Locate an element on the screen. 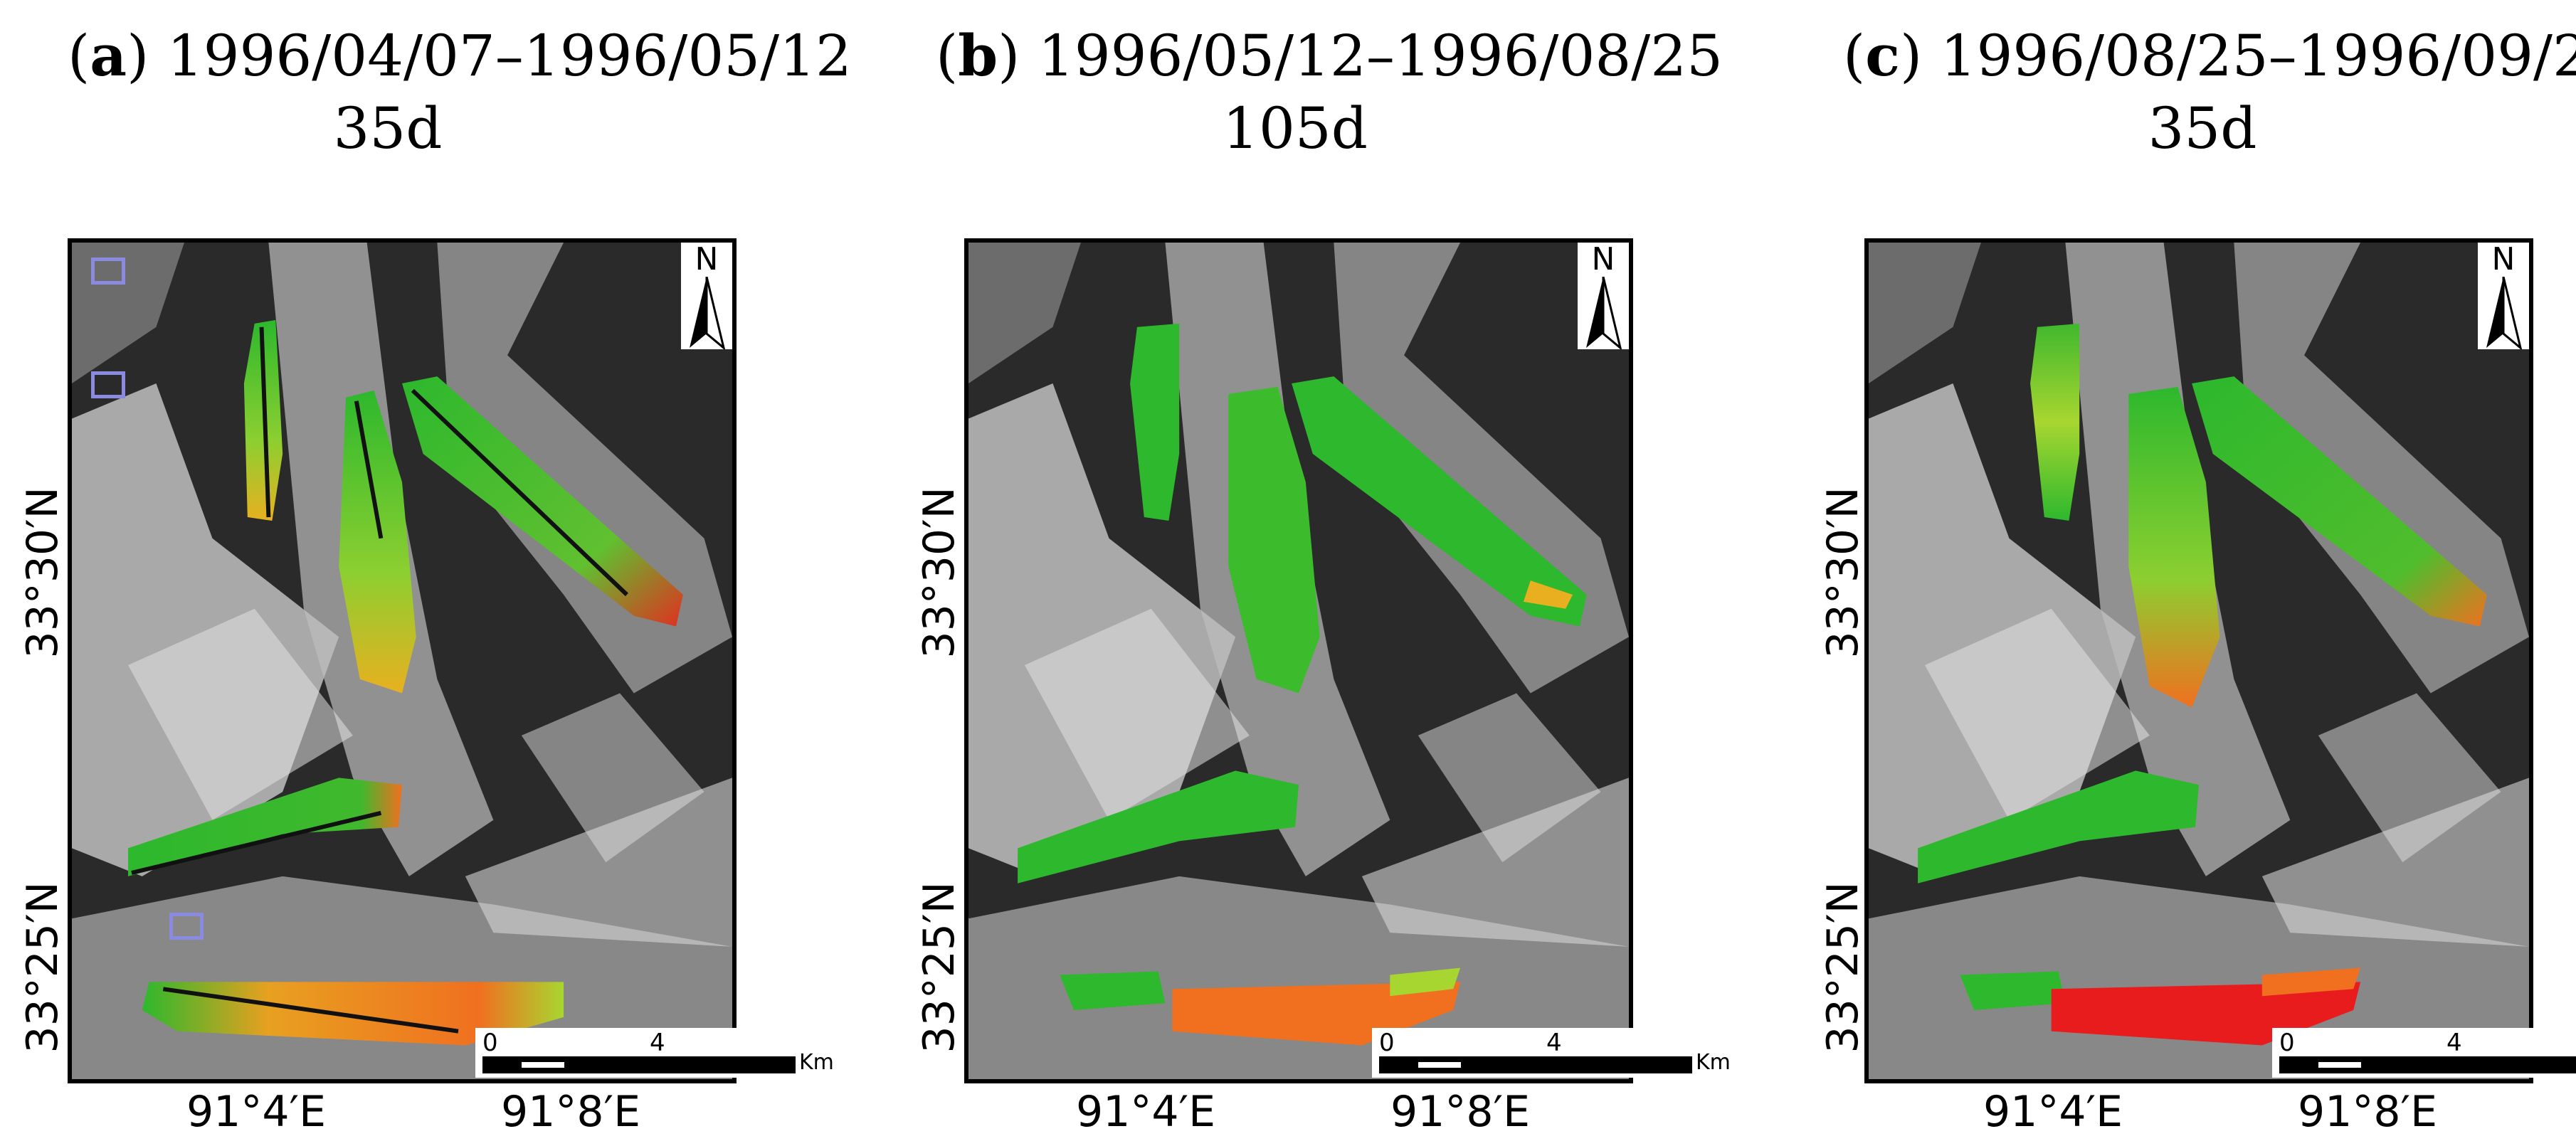  panel-c-north-arrow: N is located at coordinates (2503, 296).